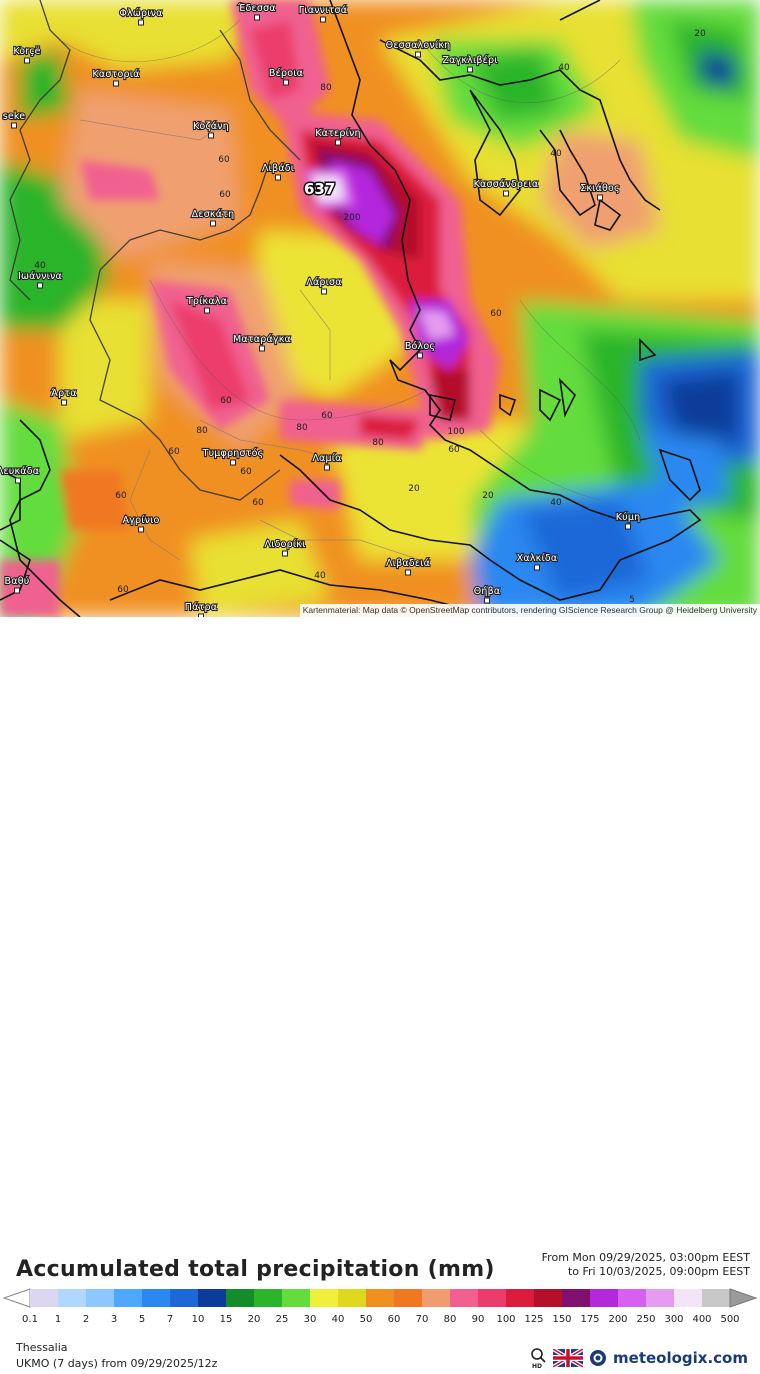 The height and width of the screenshot is (1374, 760). I want to click on contour-value-label: 5, so click(632, 600).